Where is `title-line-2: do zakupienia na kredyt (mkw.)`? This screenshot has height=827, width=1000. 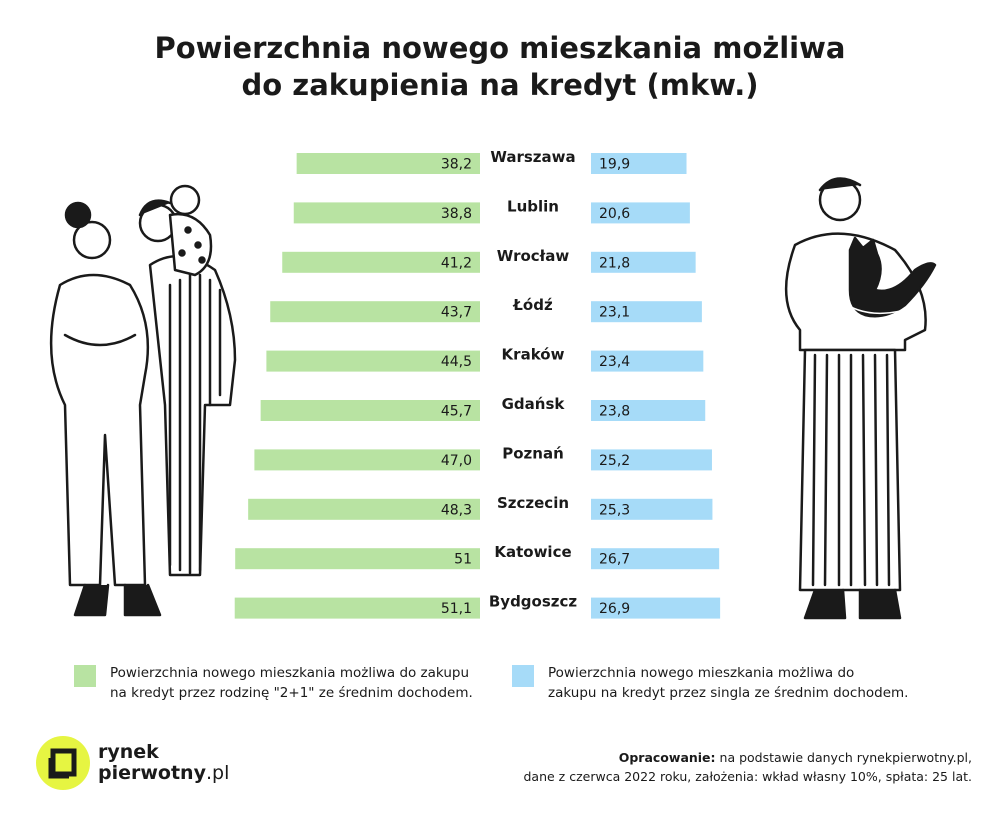
title-line-2: do zakupienia na kredyt (mkw.) is located at coordinates (500, 85).